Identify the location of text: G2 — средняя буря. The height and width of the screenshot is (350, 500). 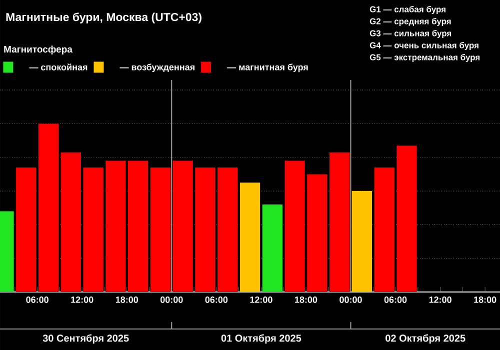
(410, 22).